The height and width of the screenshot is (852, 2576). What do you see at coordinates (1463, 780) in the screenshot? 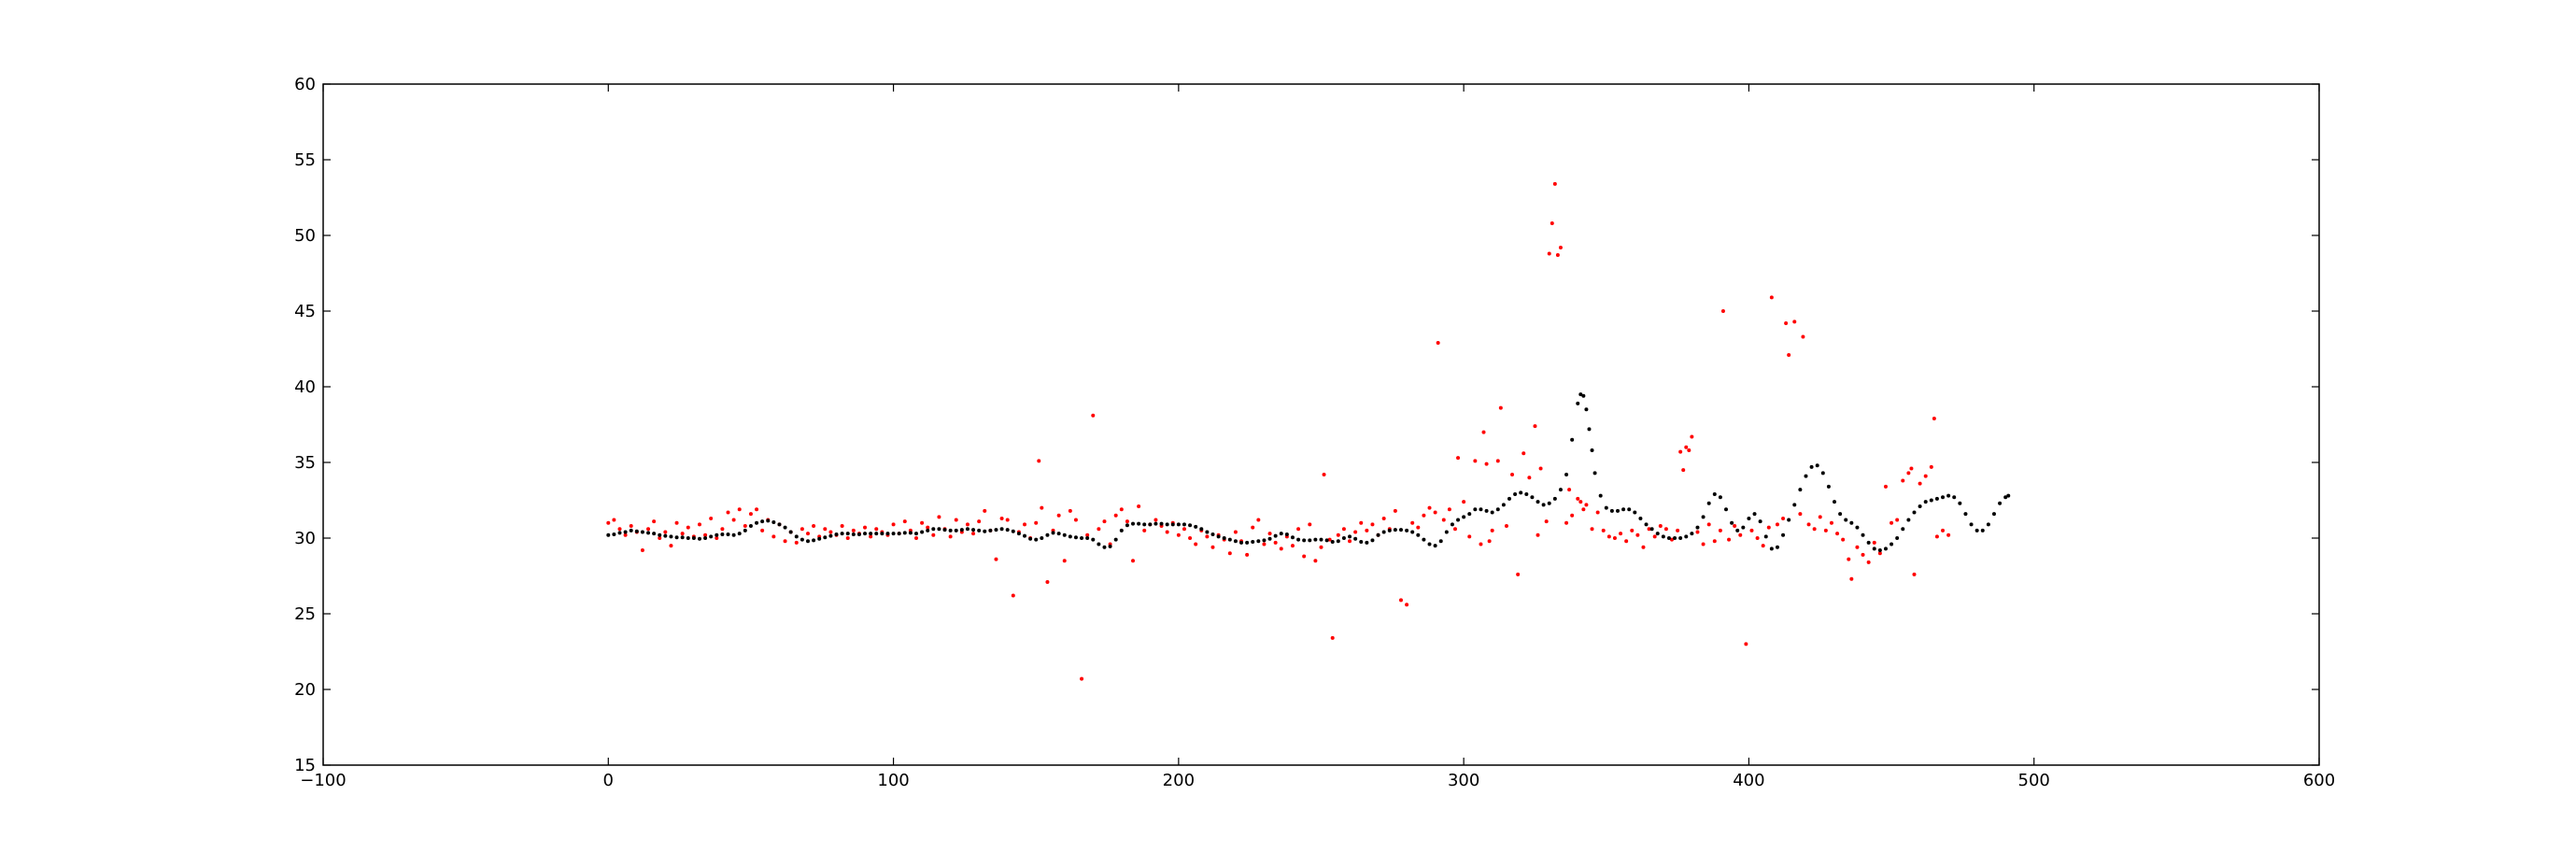
I see `x-tick-label: 300` at bounding box center [1463, 780].